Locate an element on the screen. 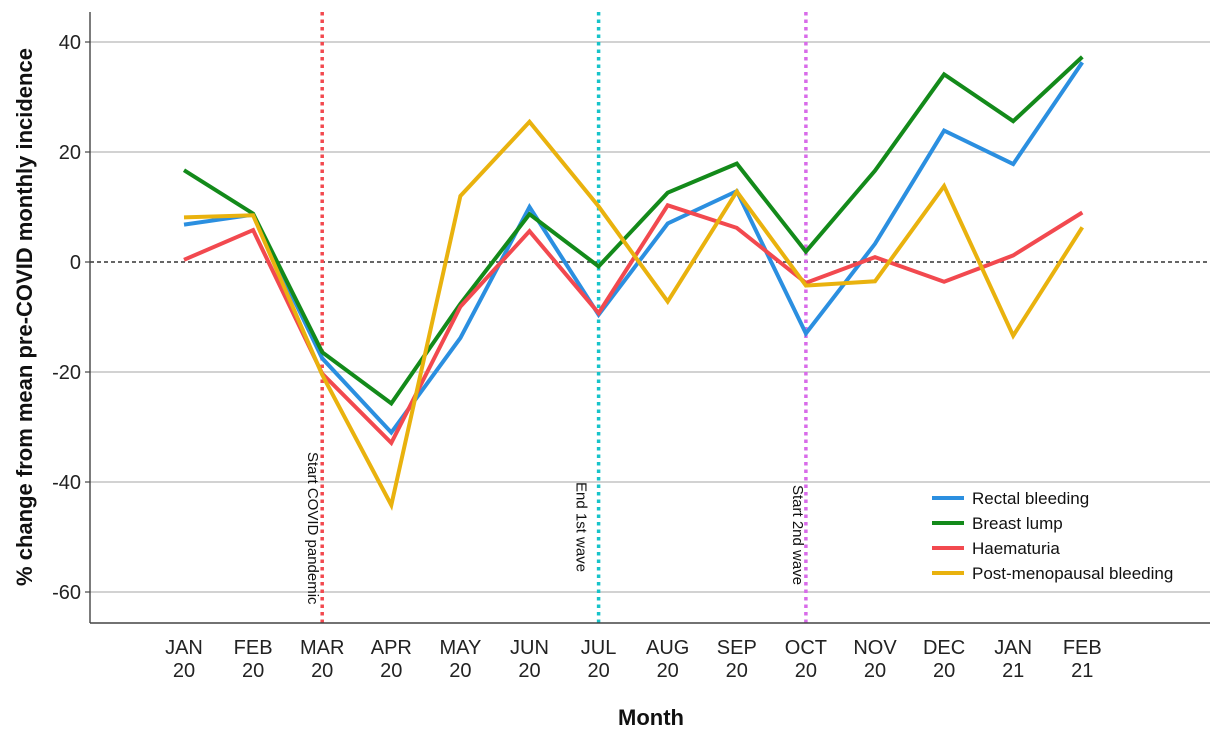  x-tick-label-month: NOV is located at coordinates (875, 648).